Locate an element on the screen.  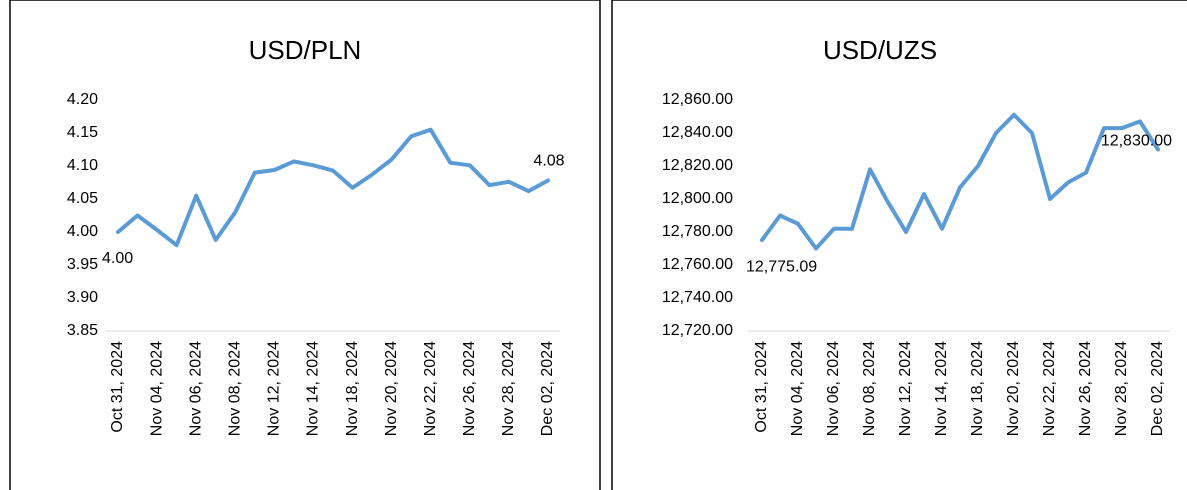
y-tick-label: 12,740.00 is located at coordinates (697, 297).